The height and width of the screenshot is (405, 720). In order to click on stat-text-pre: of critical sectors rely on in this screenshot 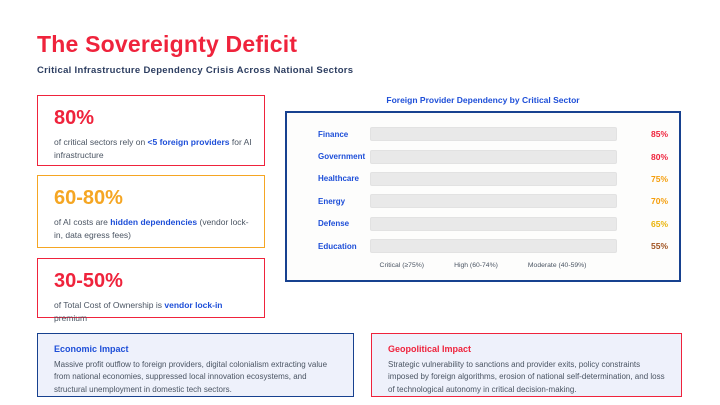, I will do `click(101, 142)`.